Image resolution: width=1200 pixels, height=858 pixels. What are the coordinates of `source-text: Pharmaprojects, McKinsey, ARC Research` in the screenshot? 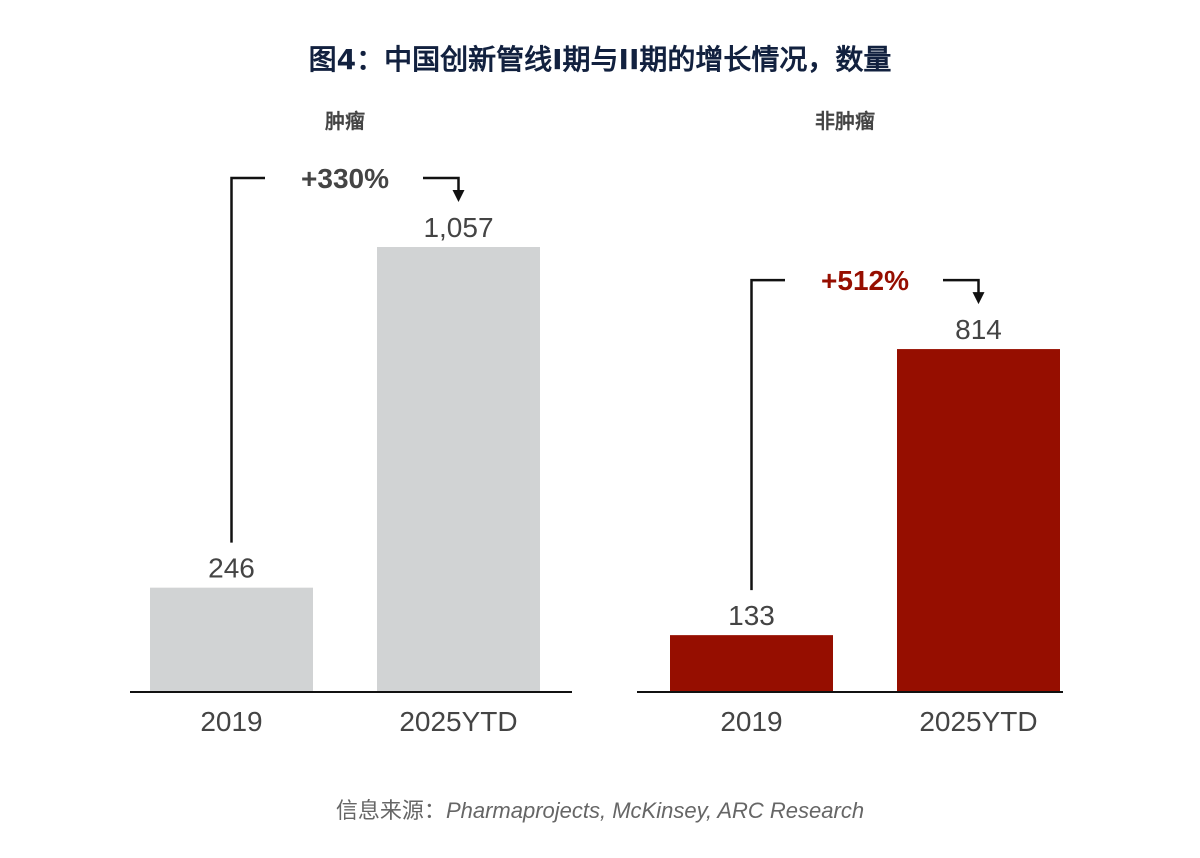 It's located at (655, 810).